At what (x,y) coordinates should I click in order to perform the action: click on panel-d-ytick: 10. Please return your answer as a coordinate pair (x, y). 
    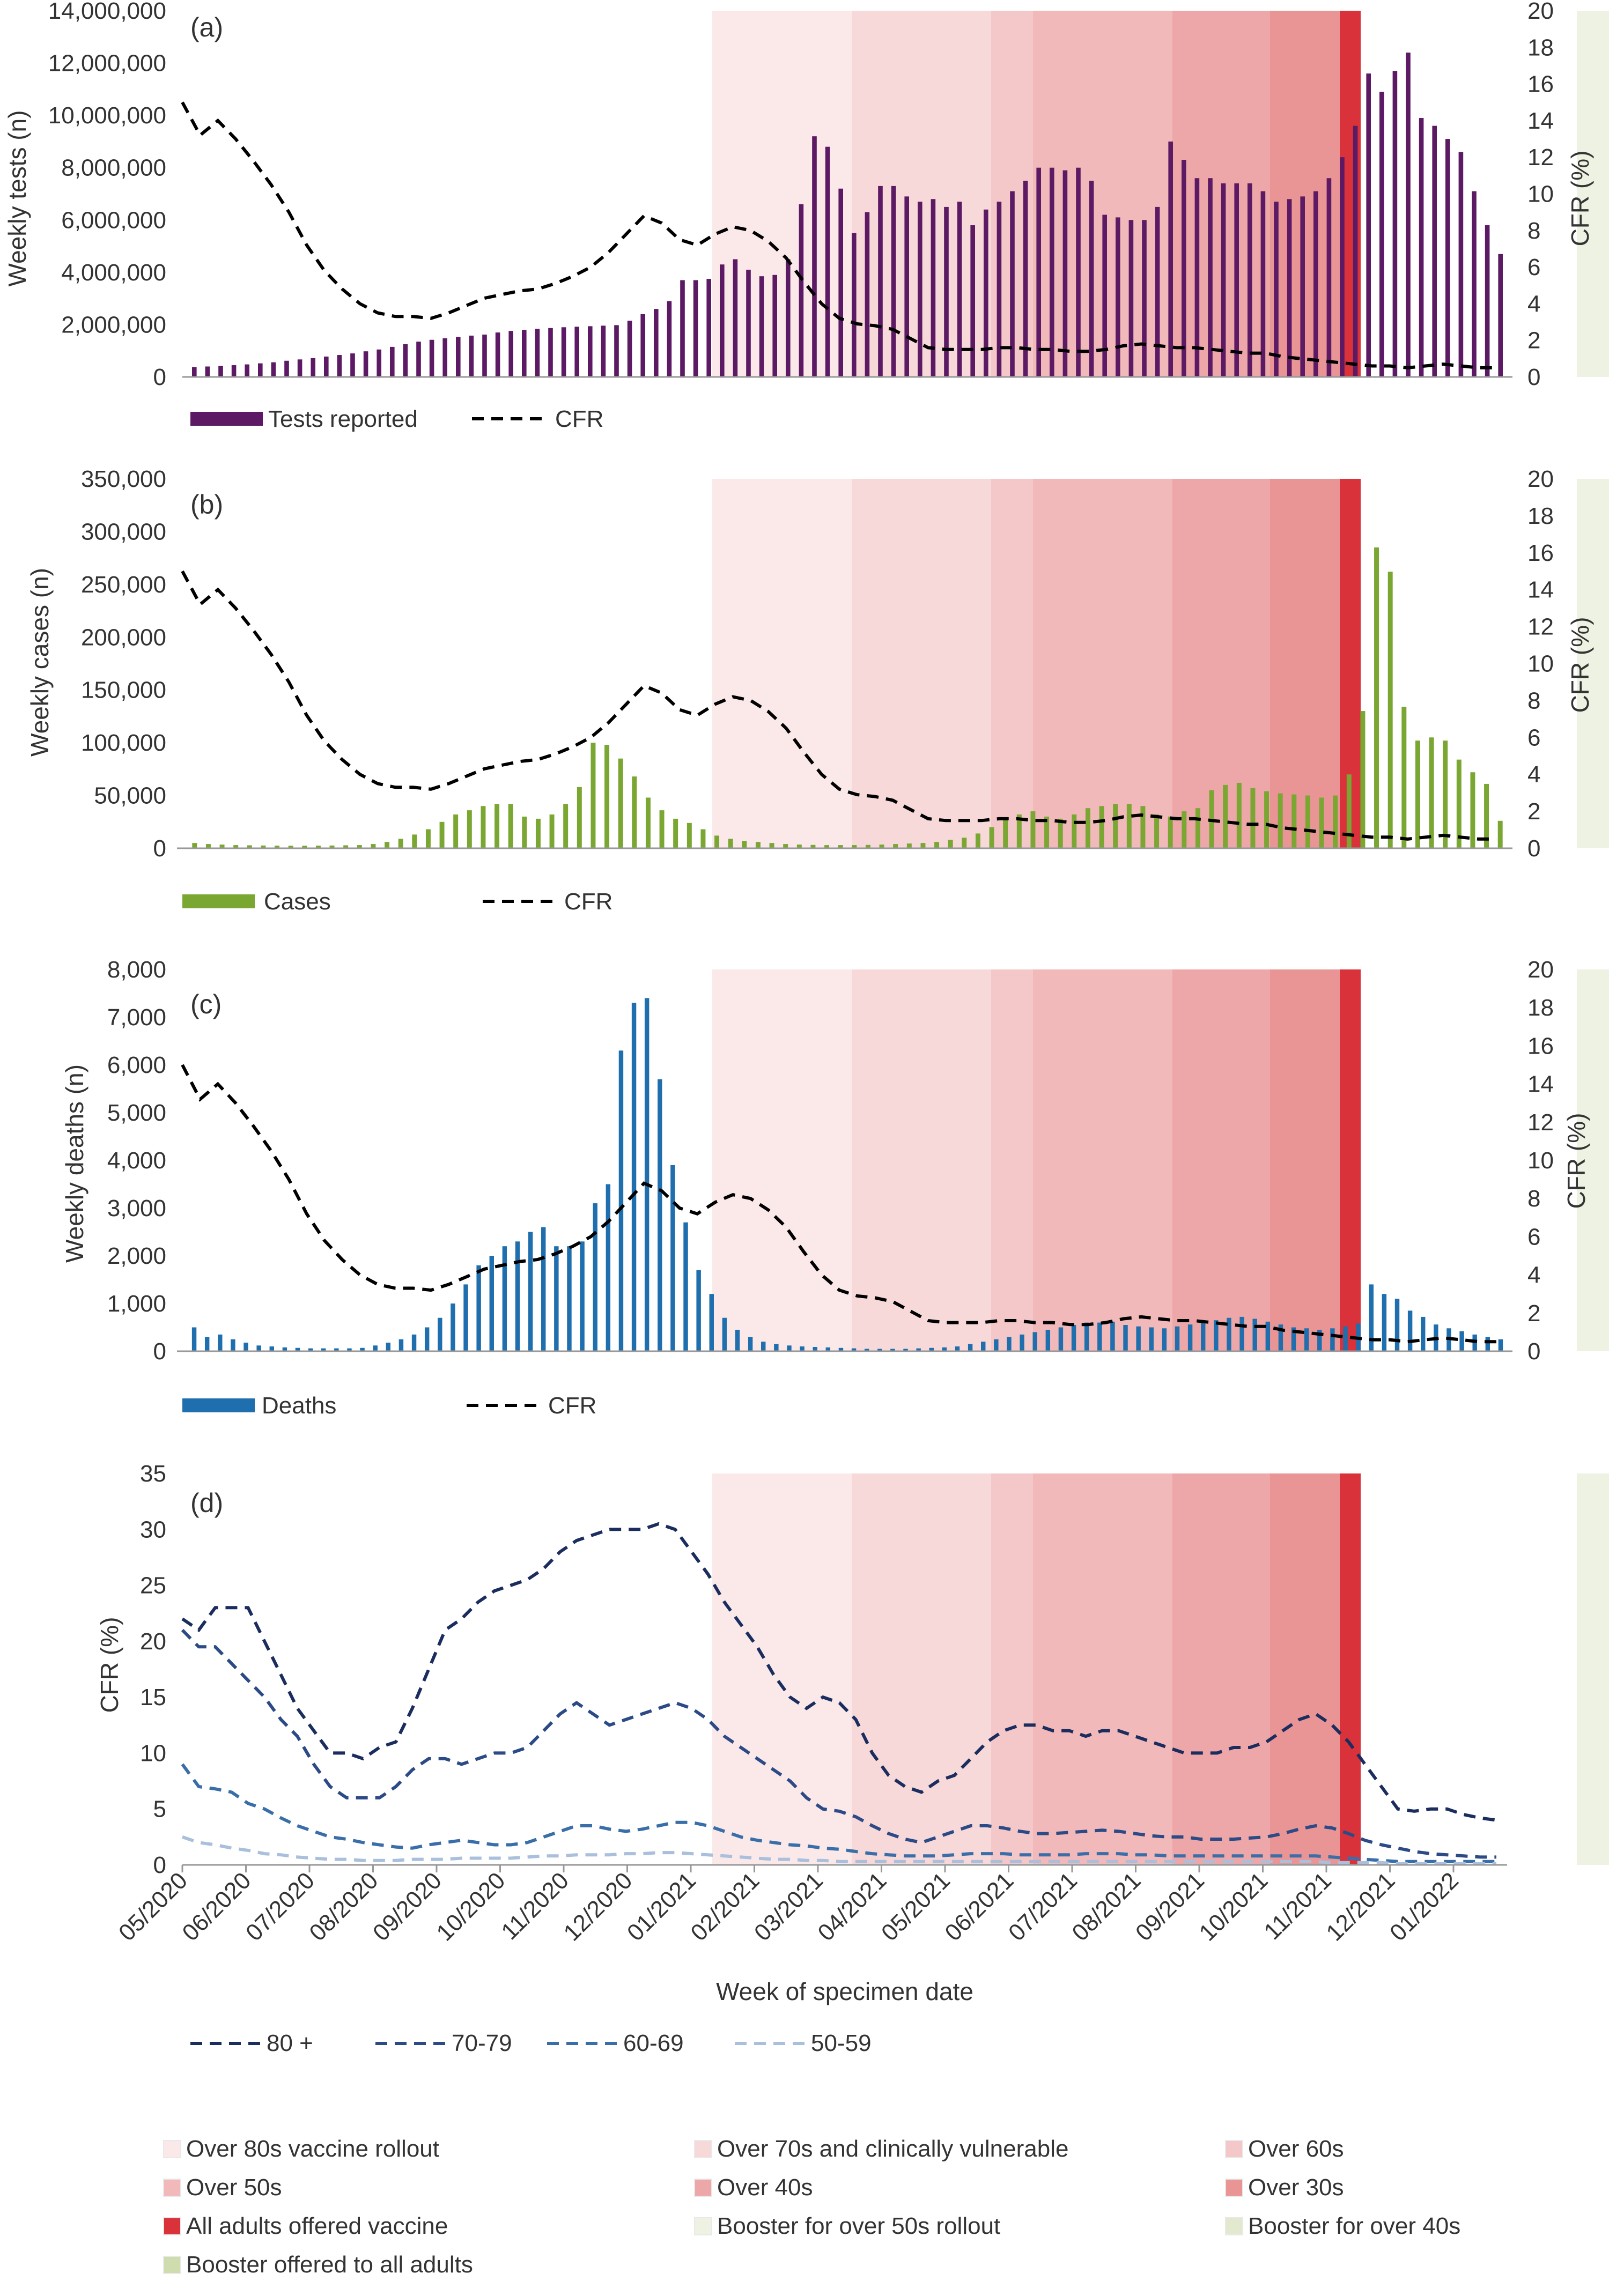
    Looking at the image, I should click on (153, 1753).